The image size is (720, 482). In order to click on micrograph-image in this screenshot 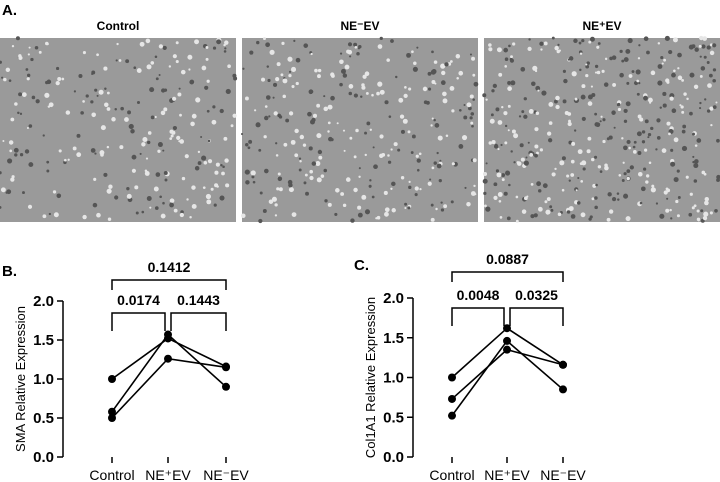, I will do `click(118, 130)`.